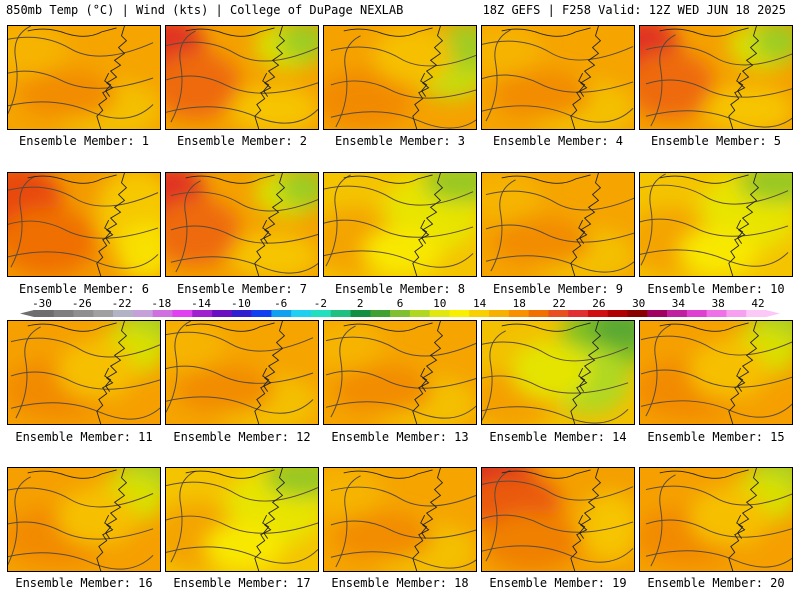 The image size is (800, 600). What do you see at coordinates (84, 141) in the screenshot?
I see `ensemble-member-label: Ensemble Member: 1` at bounding box center [84, 141].